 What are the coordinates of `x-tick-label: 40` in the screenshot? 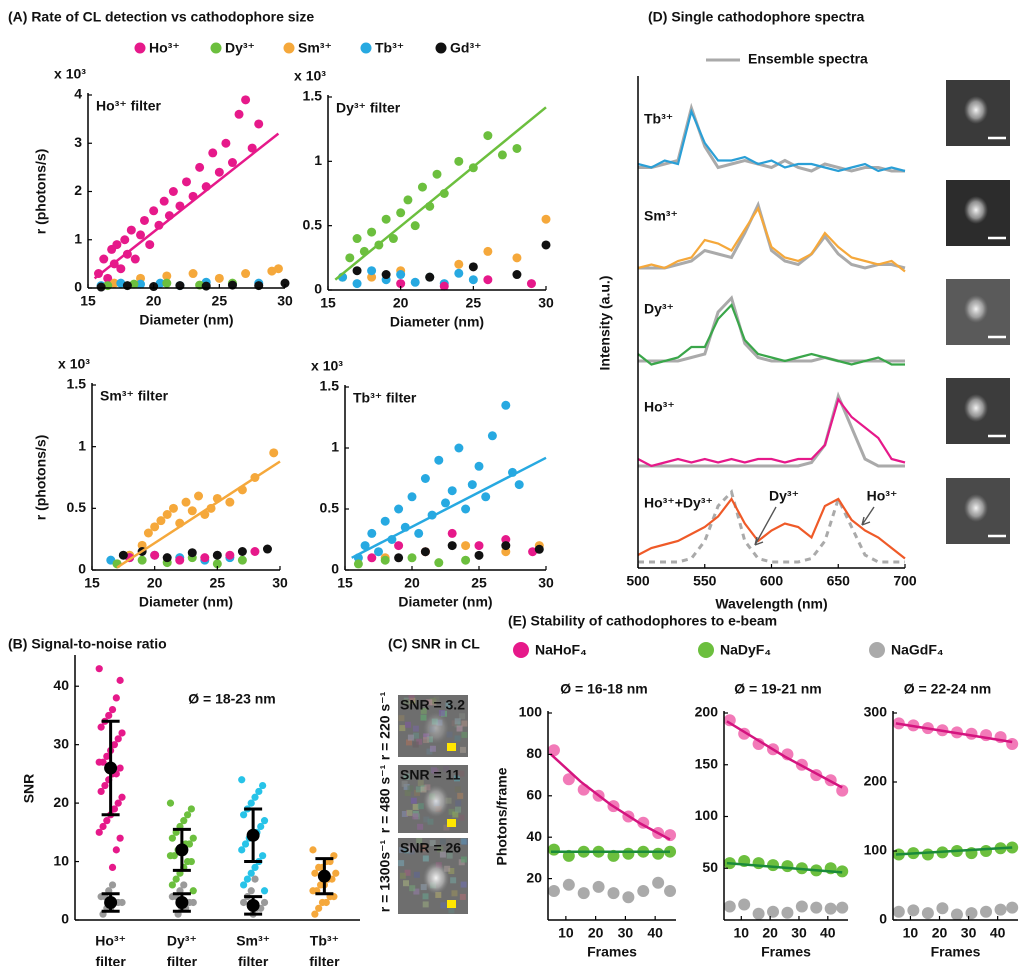 It's located at (828, 933).